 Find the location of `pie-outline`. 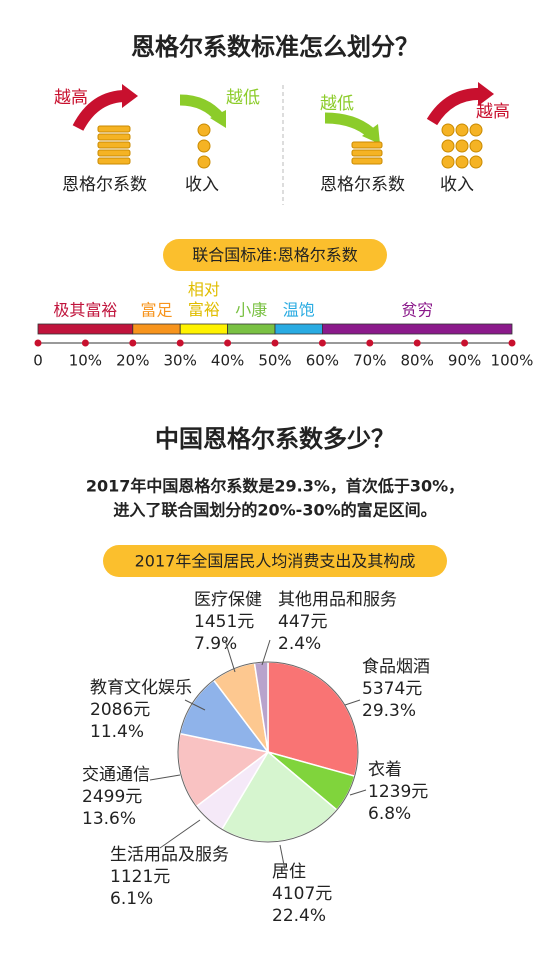

pie-outline is located at coordinates (268, 752).